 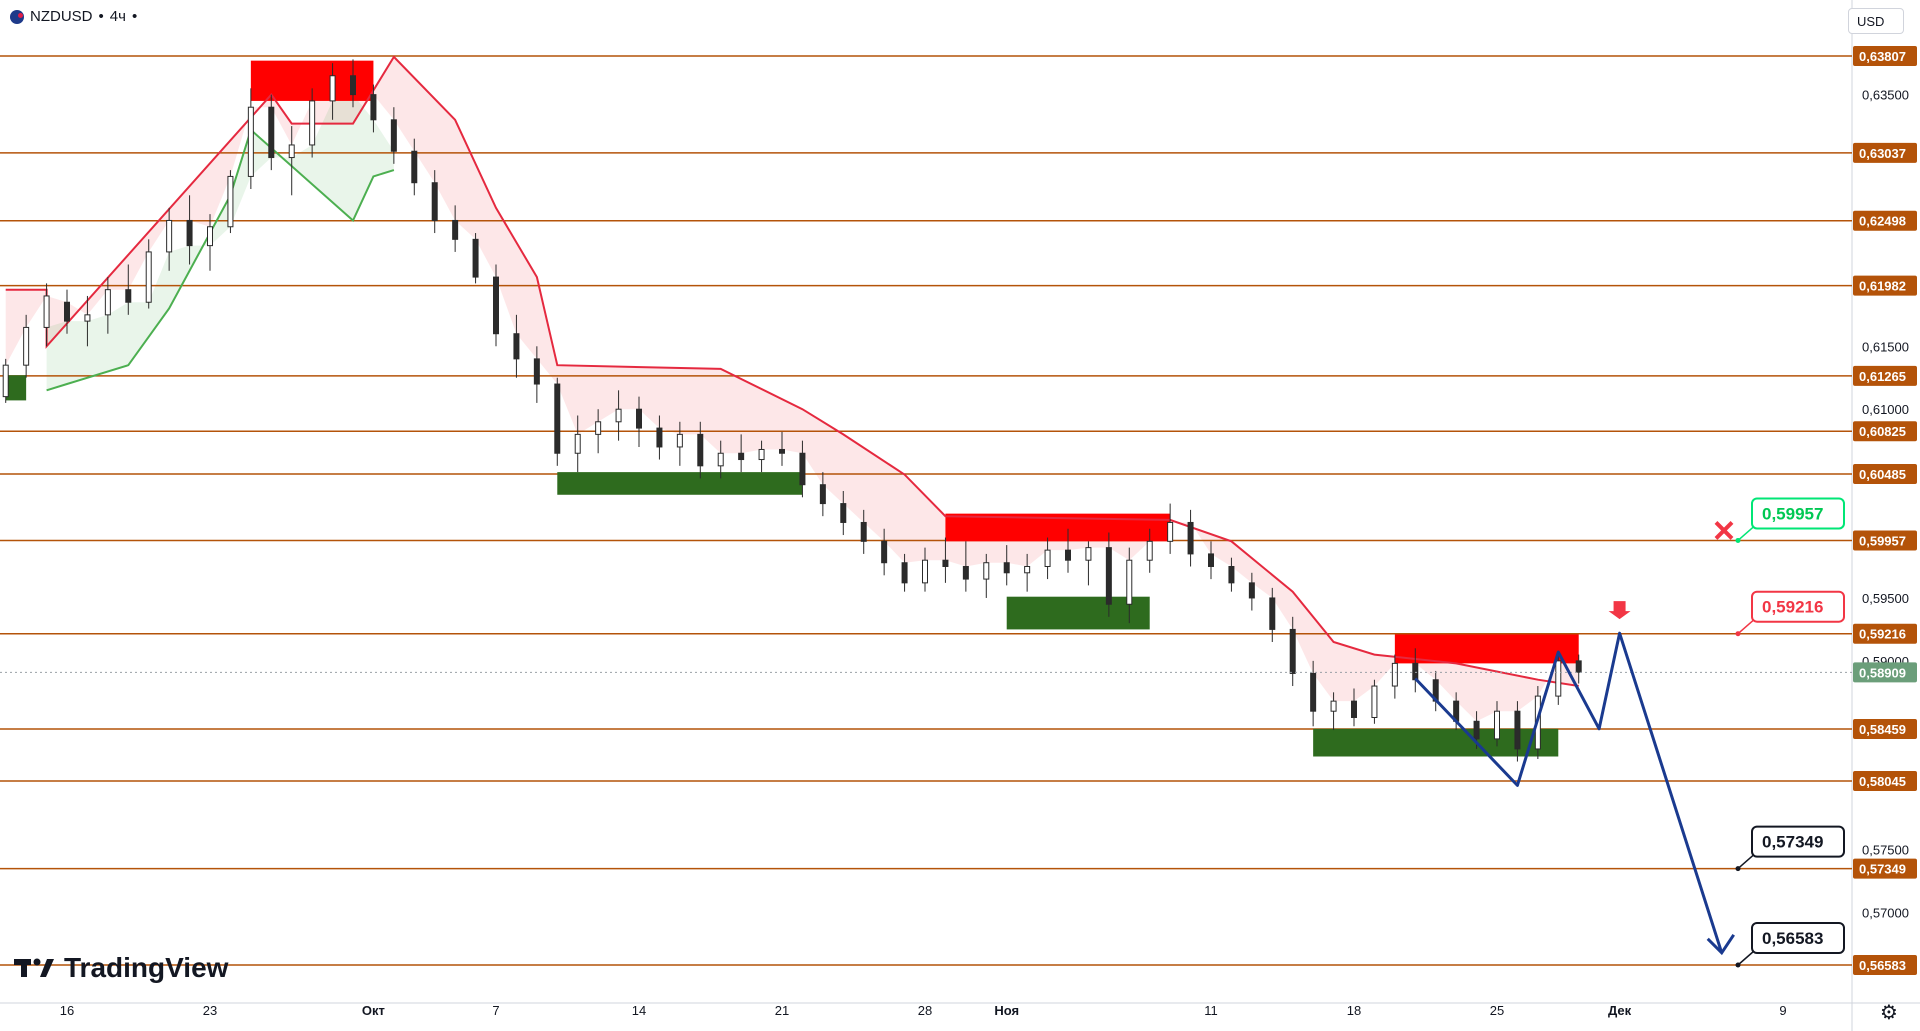 I want to click on callout-label-1: 0,59216, so click(x=1792, y=607).